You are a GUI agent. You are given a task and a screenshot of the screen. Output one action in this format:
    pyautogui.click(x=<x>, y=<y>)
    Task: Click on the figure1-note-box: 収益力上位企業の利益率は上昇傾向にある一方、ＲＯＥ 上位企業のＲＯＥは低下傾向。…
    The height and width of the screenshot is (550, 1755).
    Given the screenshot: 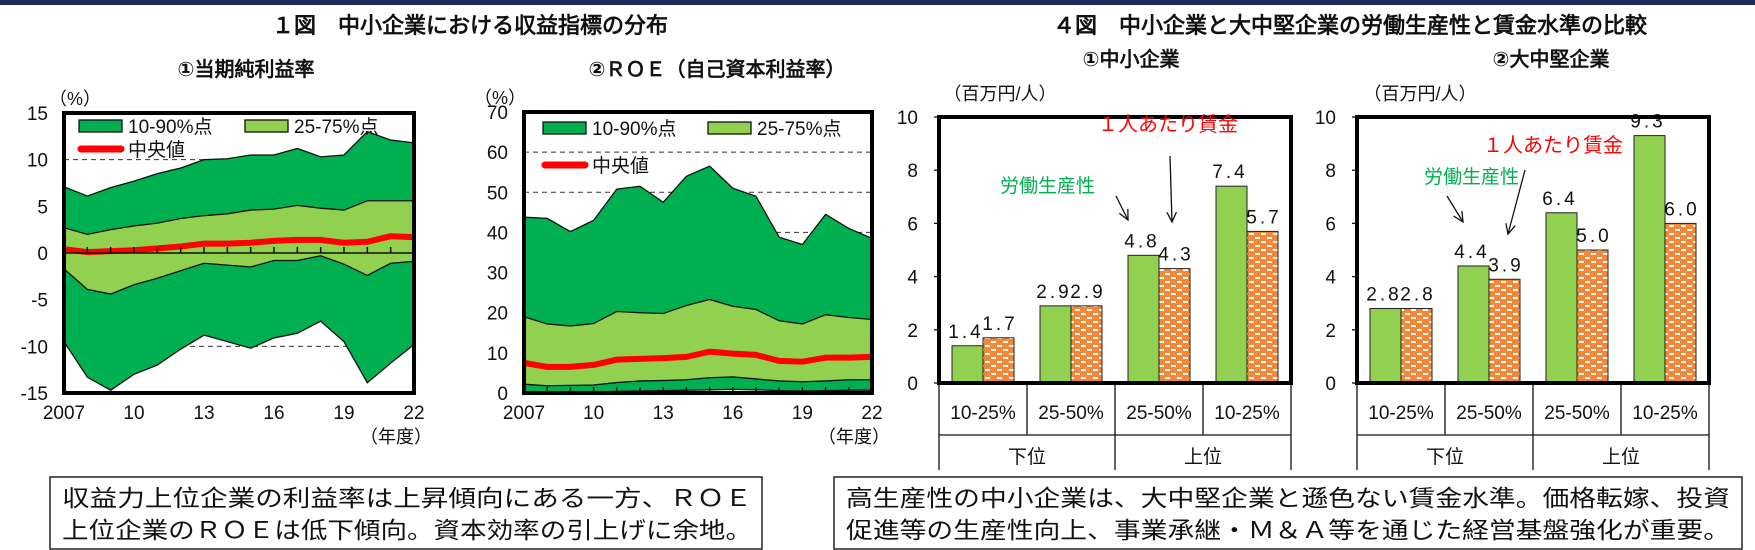 What is the action you would take?
    pyautogui.click(x=406, y=513)
    